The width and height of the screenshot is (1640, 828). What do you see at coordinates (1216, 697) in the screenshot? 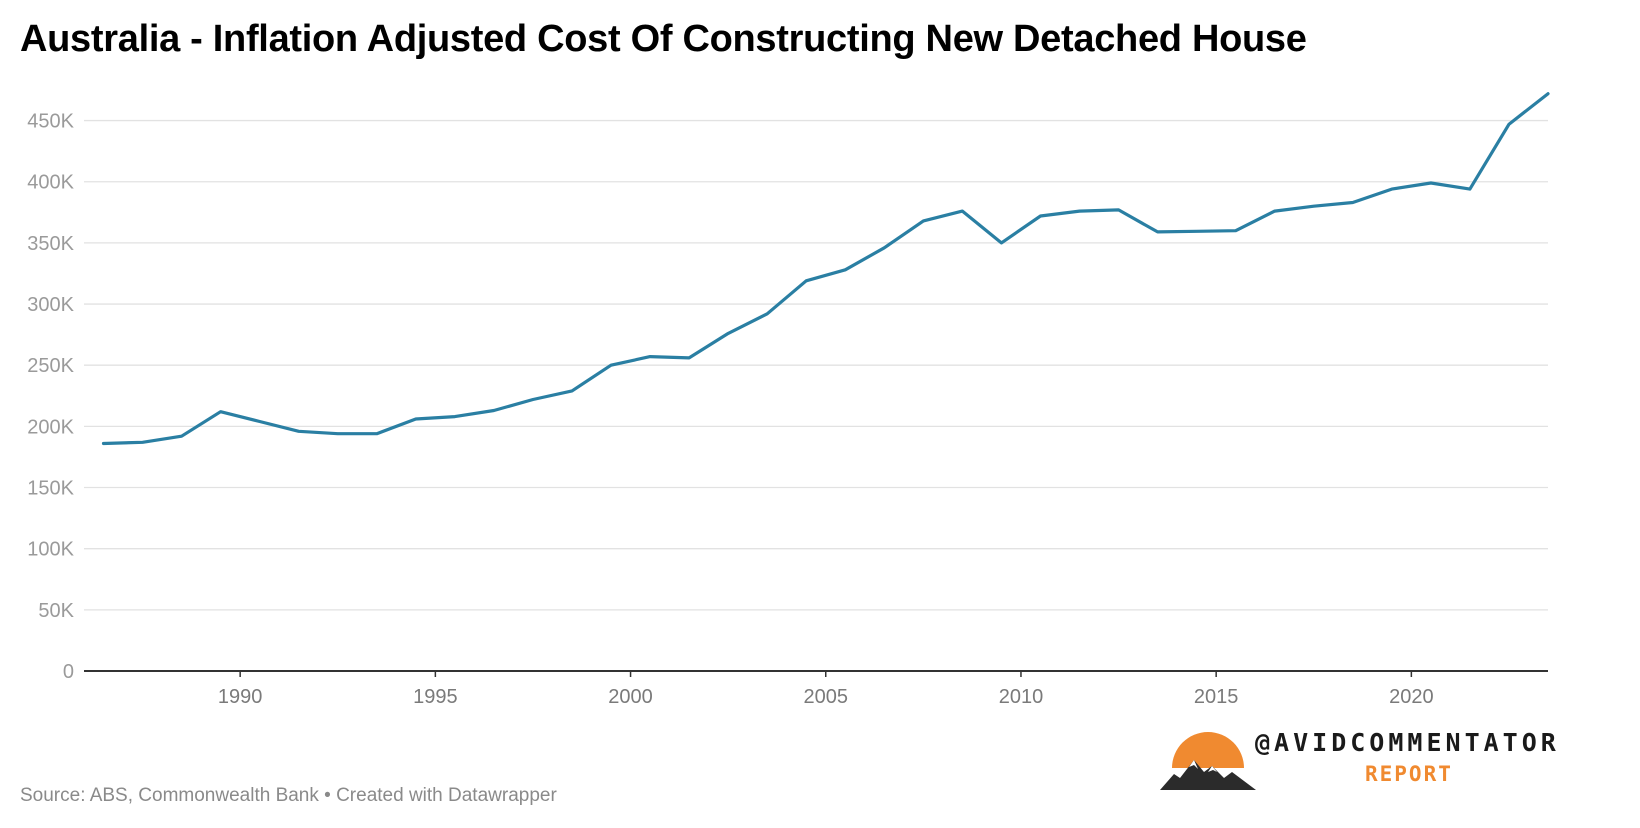
I see `x-tick-label: 2015` at bounding box center [1216, 697].